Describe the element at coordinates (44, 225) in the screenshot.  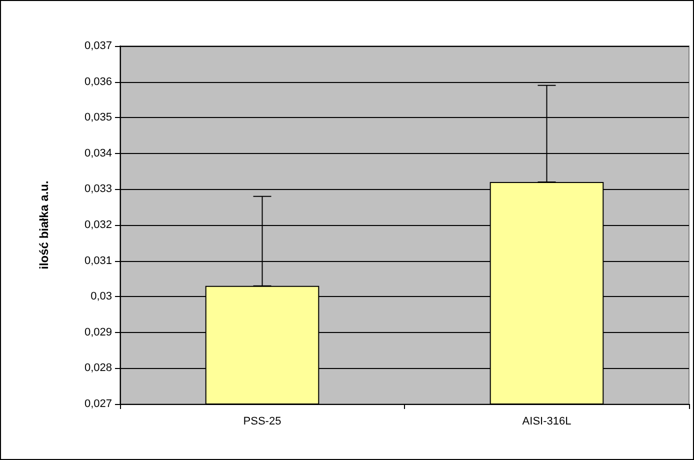
I see `y-axis-title: ilość białka a.u.` at that location.